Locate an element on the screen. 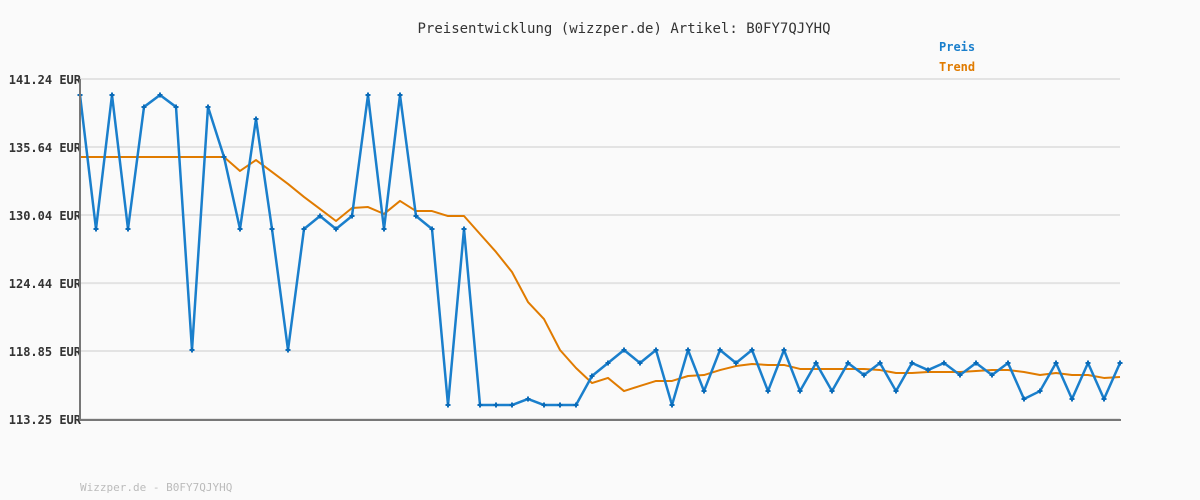 The image size is (1200, 500). y-tick-label: 124.44 EUR is located at coordinates (45, 284).